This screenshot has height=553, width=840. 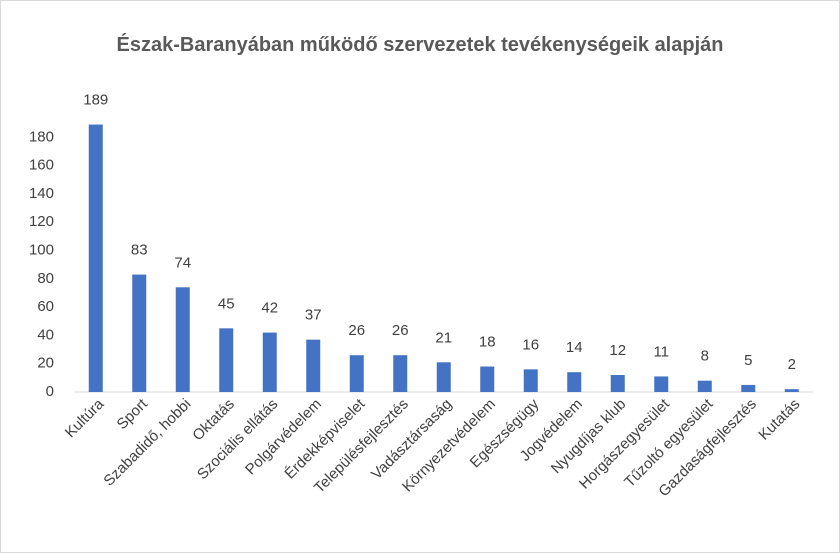 What do you see at coordinates (95, 100) in the screenshot?
I see `data-label: 189` at bounding box center [95, 100].